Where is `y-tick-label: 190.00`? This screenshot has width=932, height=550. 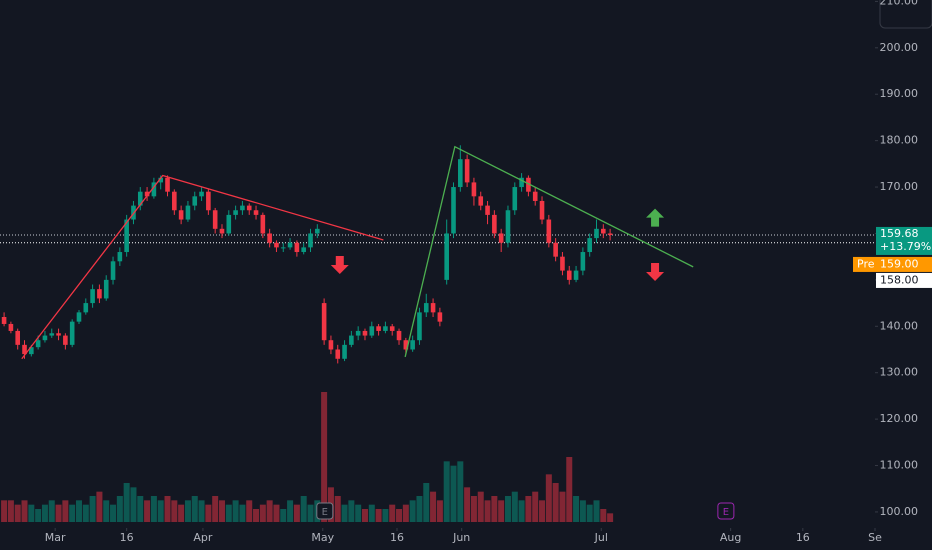
y-tick-label: 190.00 is located at coordinates (899, 93).